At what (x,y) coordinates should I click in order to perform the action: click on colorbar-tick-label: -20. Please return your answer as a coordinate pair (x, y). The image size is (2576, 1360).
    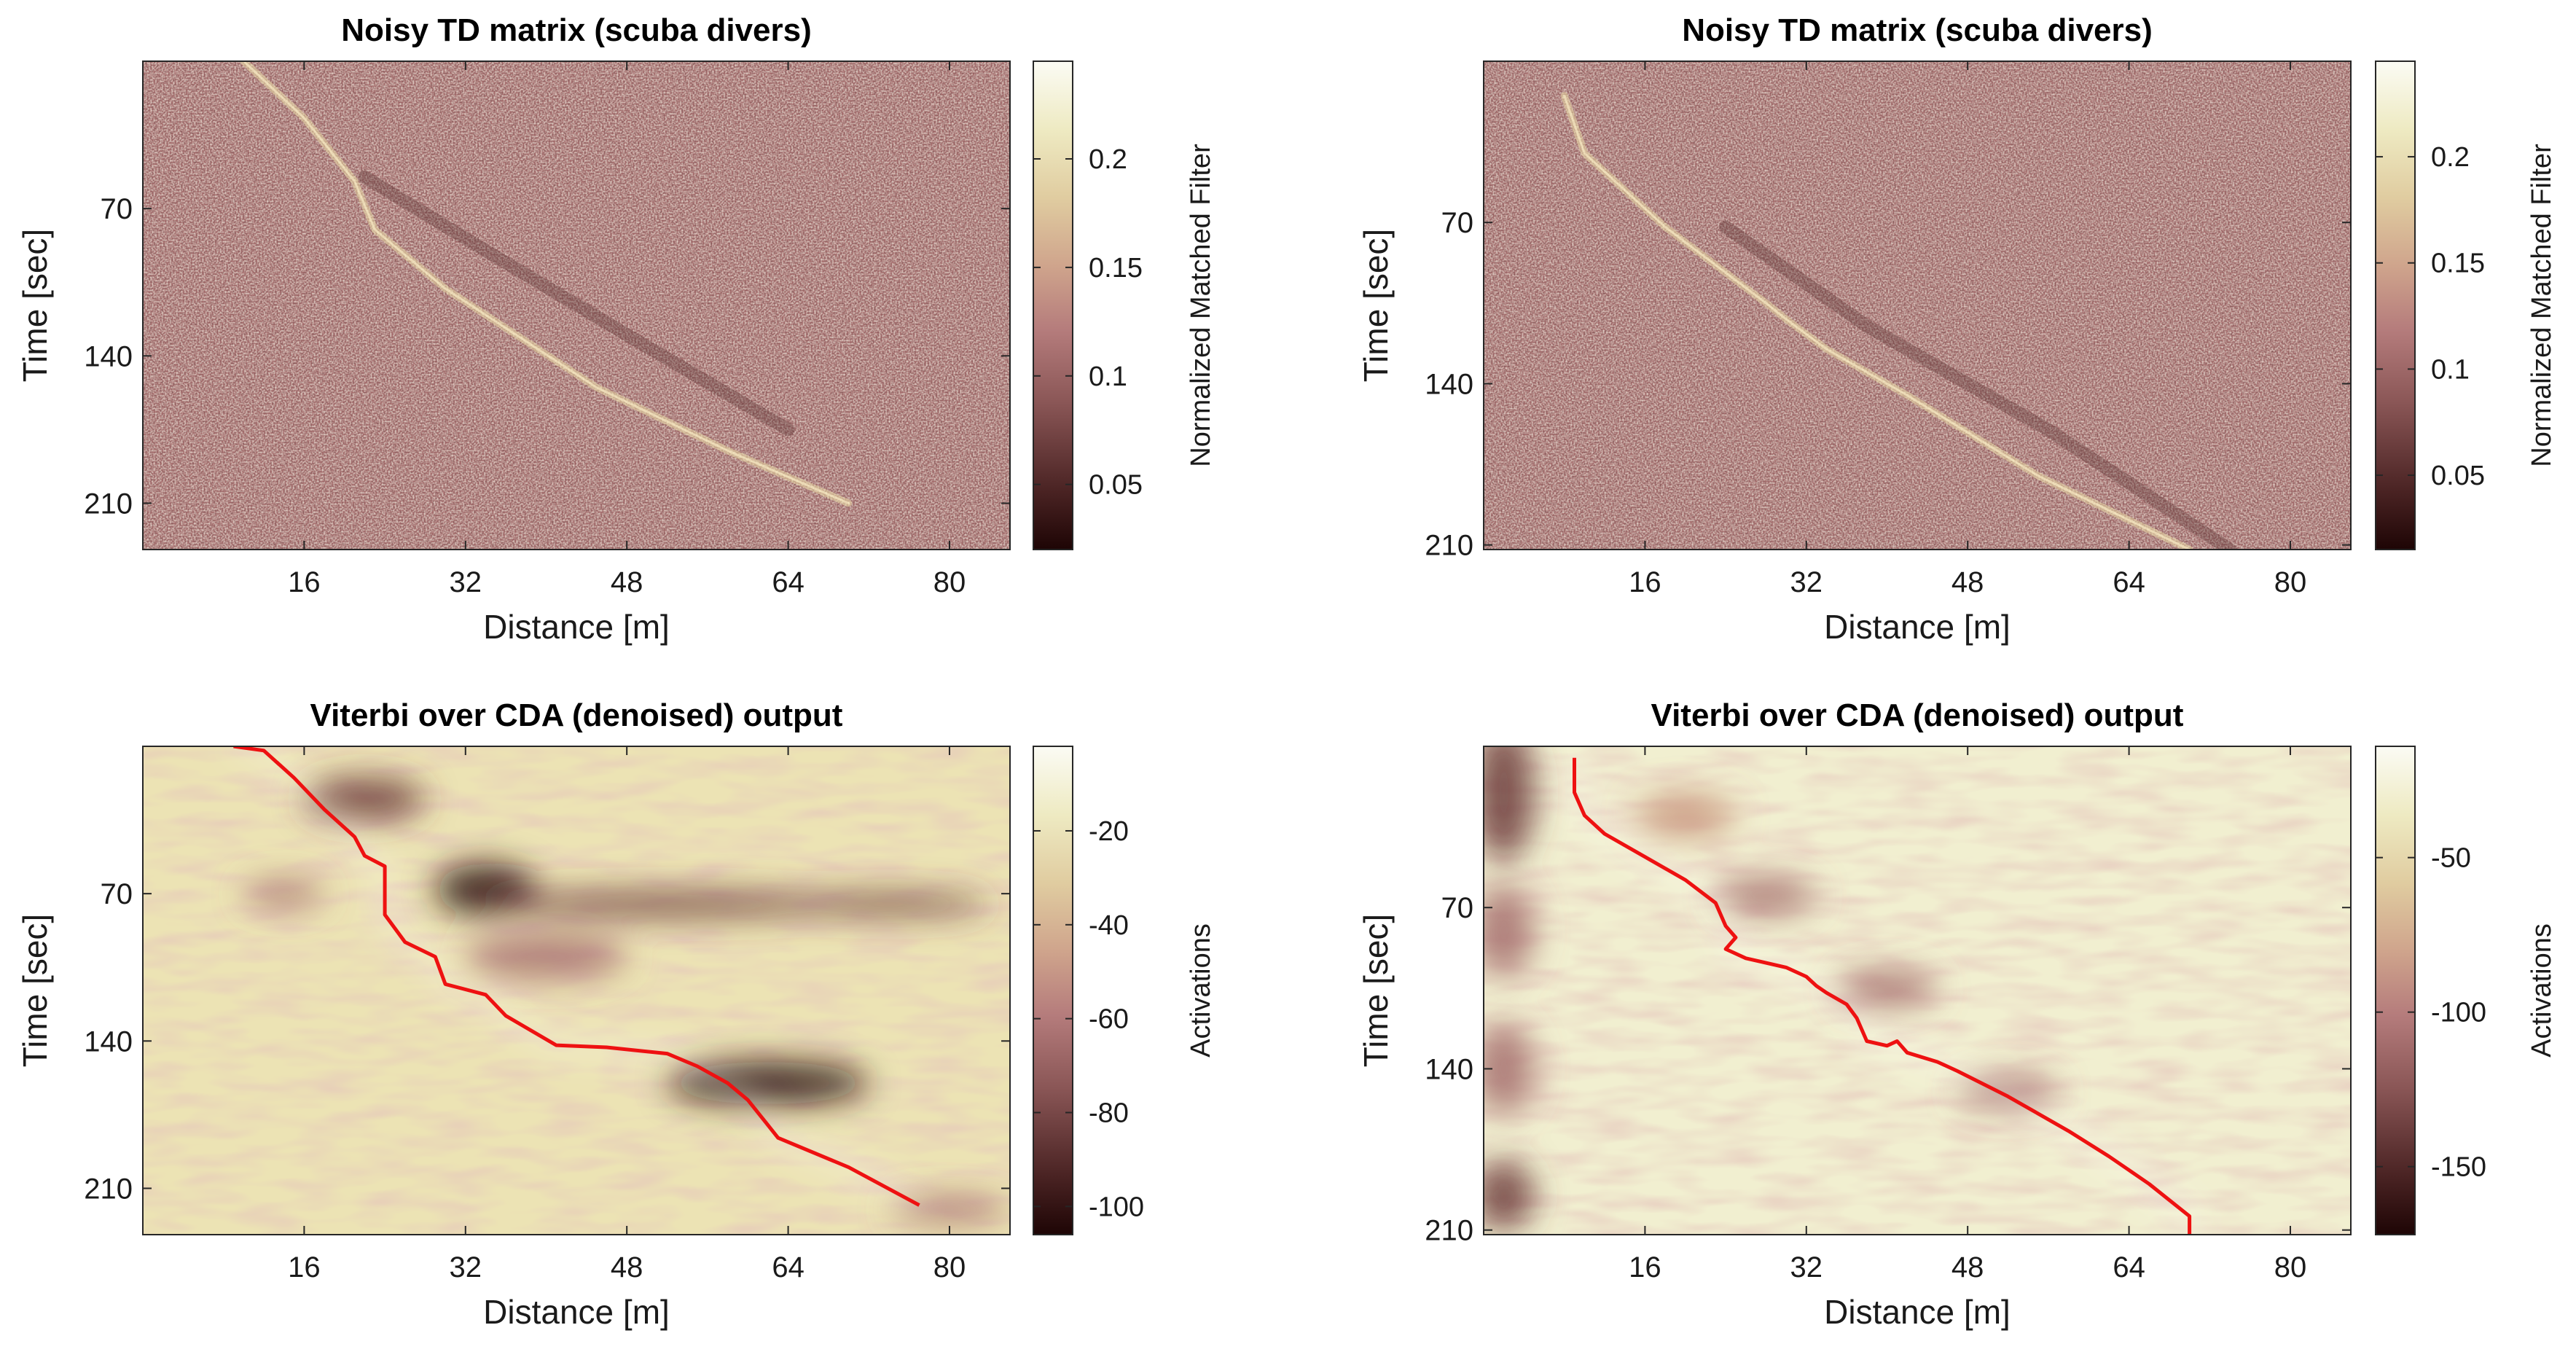
    Looking at the image, I should click on (1109, 831).